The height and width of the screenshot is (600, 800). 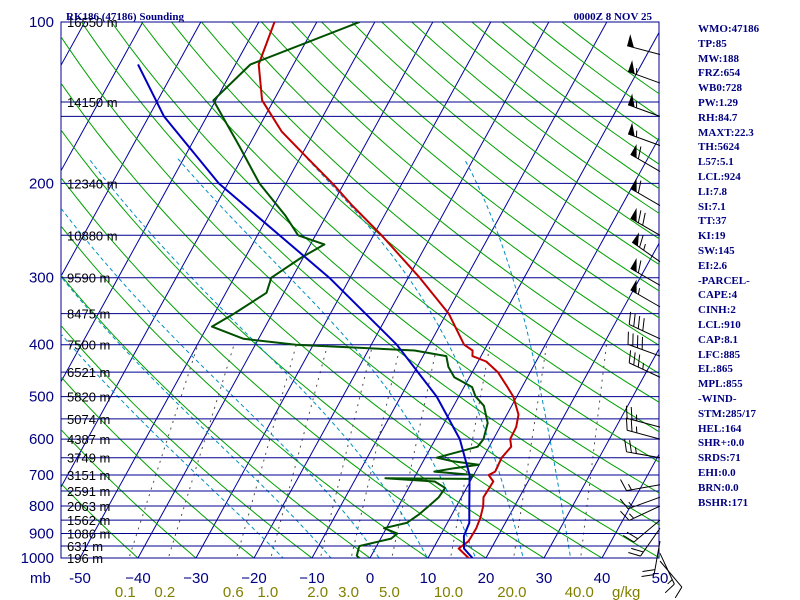 I want to click on index-line: KI:19, so click(x=712, y=236).